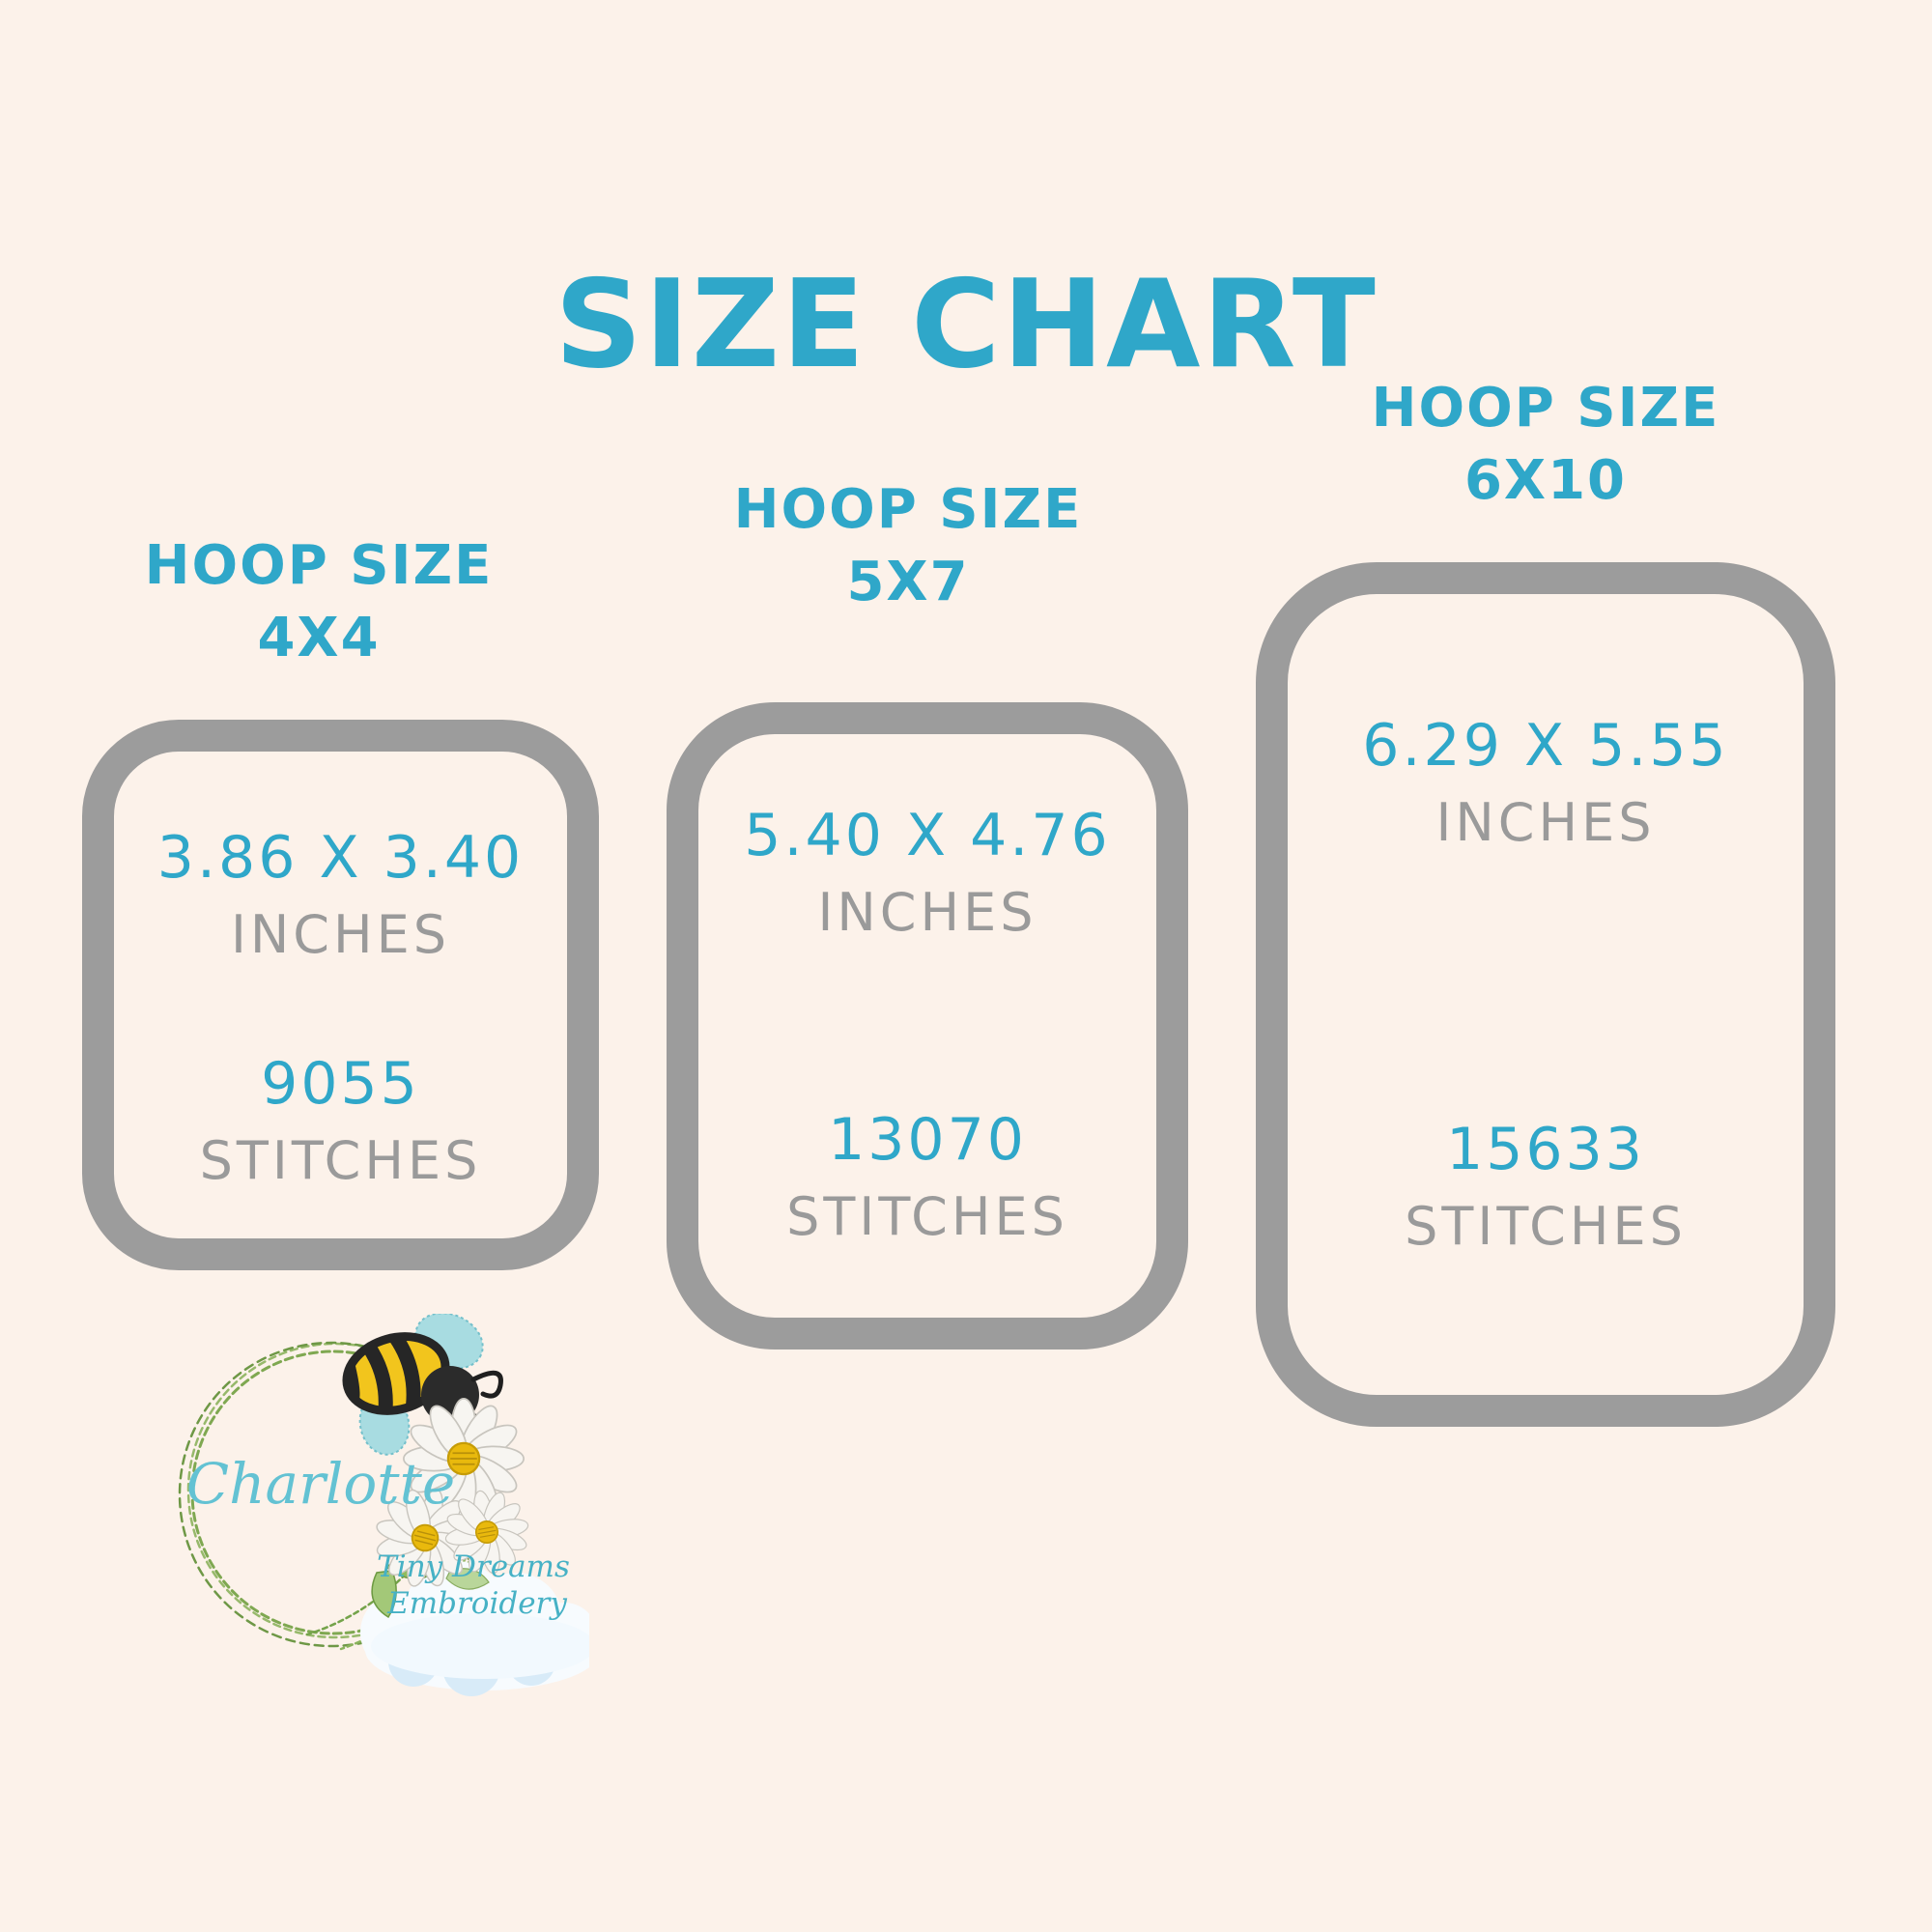  What do you see at coordinates (319, 601) in the screenshot?
I see `hoop-header-4x4: HOOP SIZE 4X4` at bounding box center [319, 601].